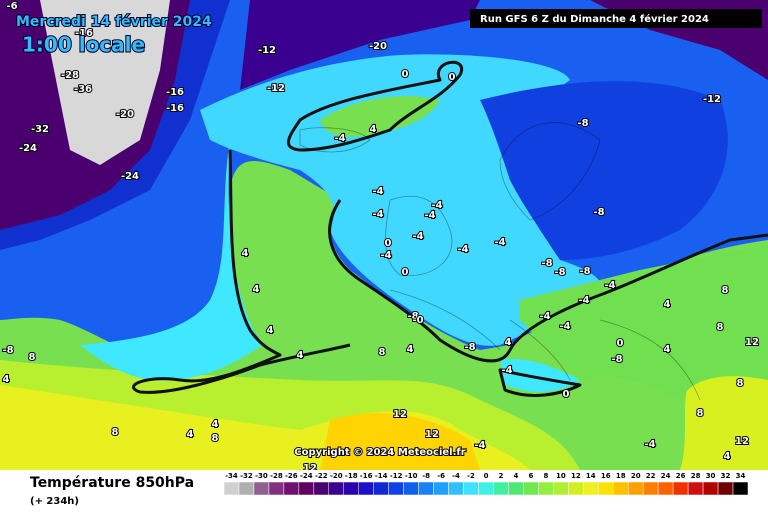 This screenshot has width=768, height=512. What do you see at coordinates (105, 82) in the screenshot?
I see `greenland-ice` at bounding box center [105, 82].